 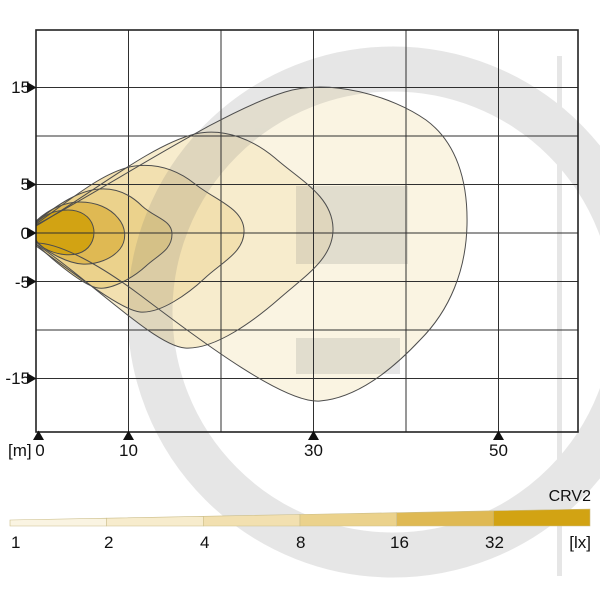 What do you see at coordinates (498, 450) in the screenshot?
I see `x-tick-label-50: 50` at bounding box center [498, 450].